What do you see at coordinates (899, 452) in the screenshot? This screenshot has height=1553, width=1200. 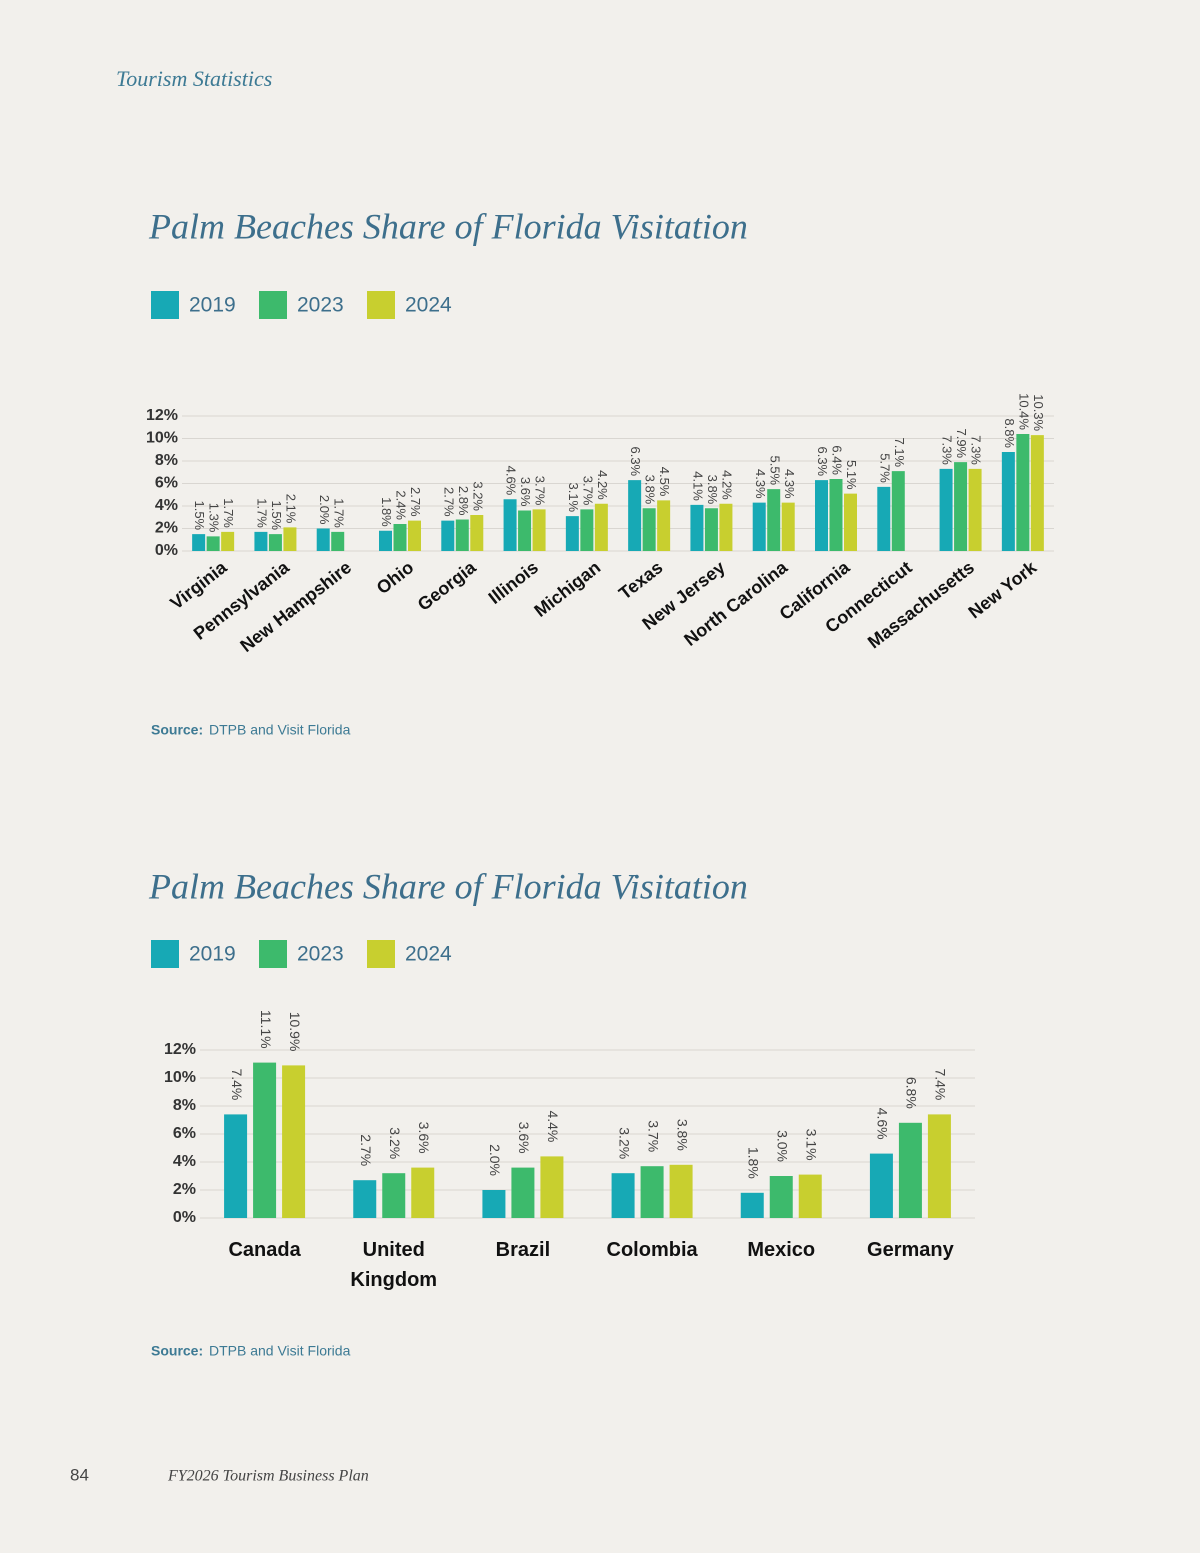 I see `value-label: 7.1%` at bounding box center [899, 452].